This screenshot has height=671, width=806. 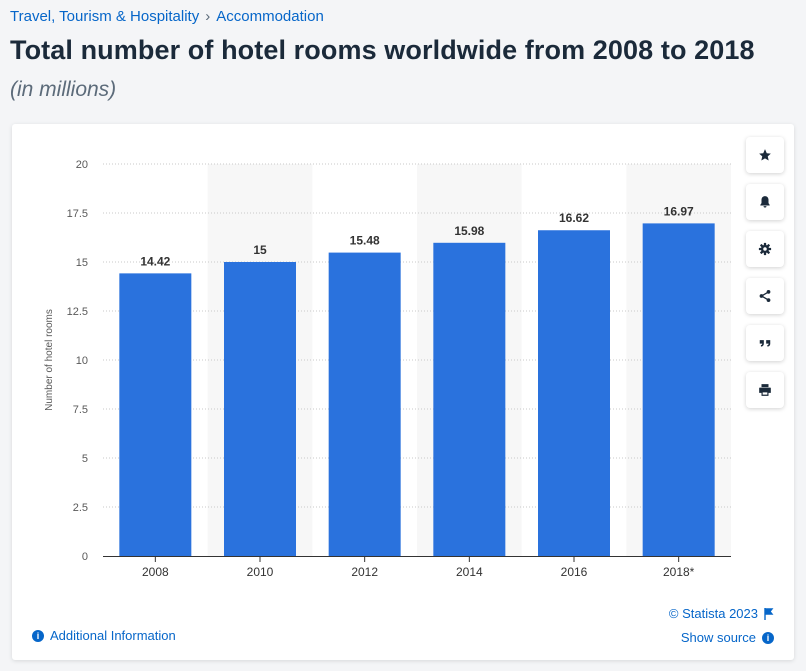 What do you see at coordinates (77, 214) in the screenshot?
I see `y-tick-label: 17.5` at bounding box center [77, 214].